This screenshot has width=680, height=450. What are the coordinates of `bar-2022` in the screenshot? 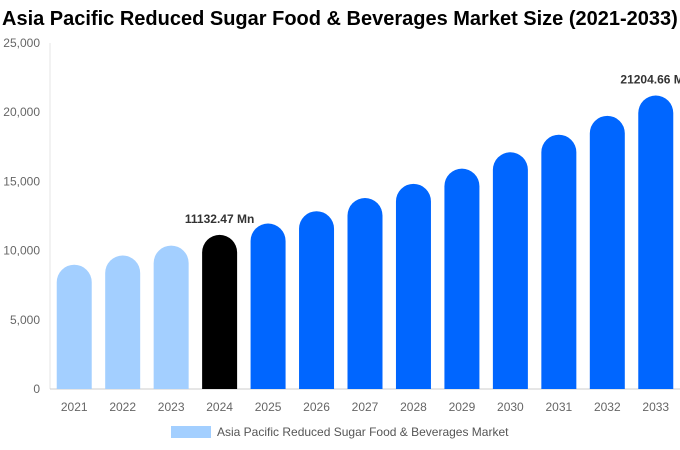 It's located at (123, 322).